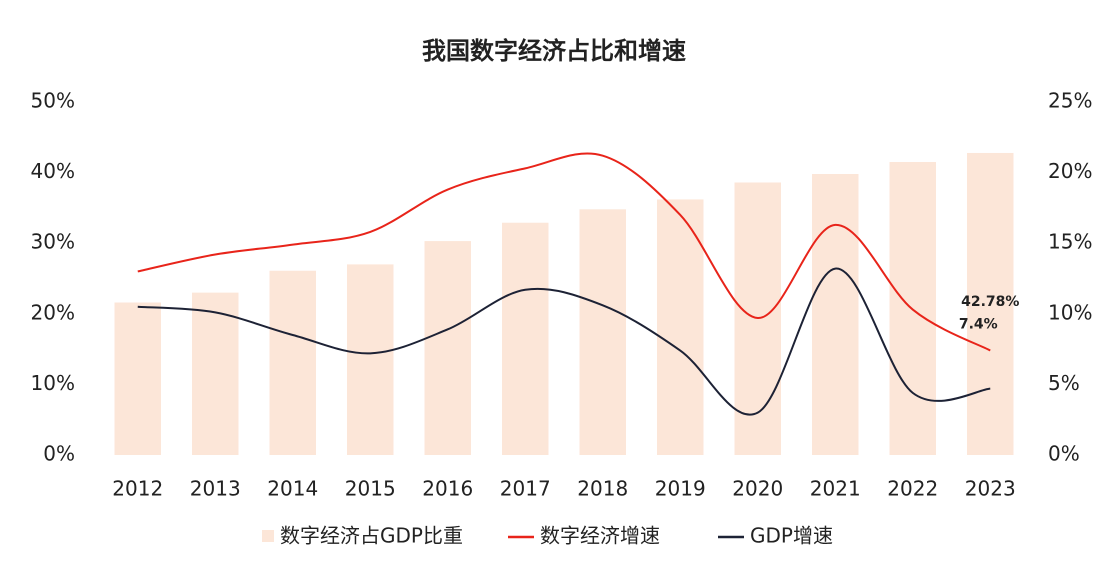  I want to click on y-tick-label: 30%, so click(53, 242).